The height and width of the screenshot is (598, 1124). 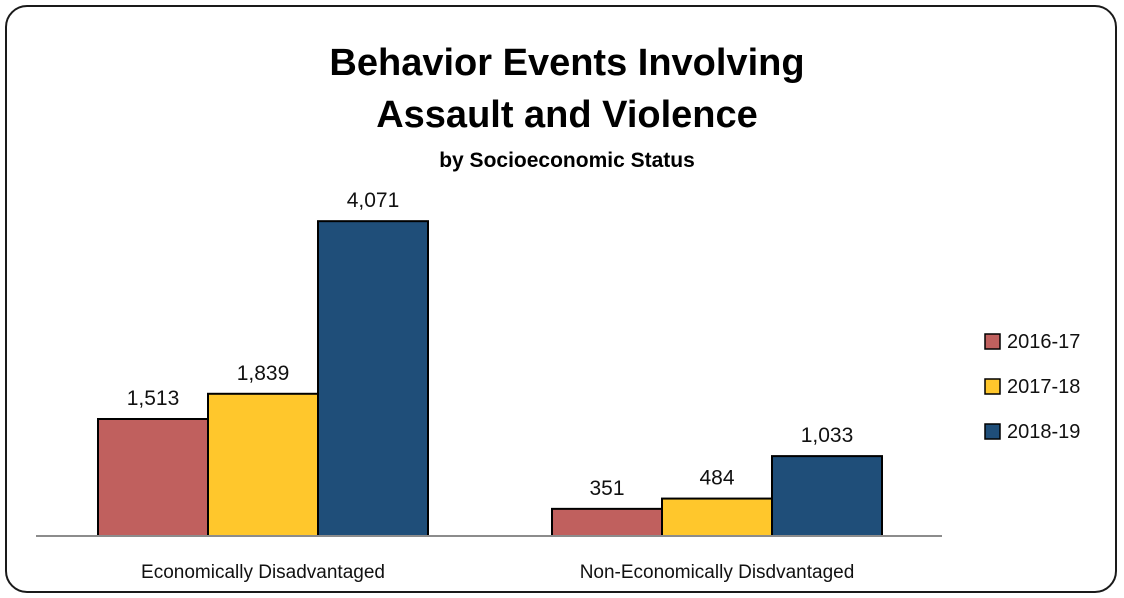 What do you see at coordinates (566, 63) in the screenshot?
I see `chart-title-line-1: Behavior Events Involving` at bounding box center [566, 63].